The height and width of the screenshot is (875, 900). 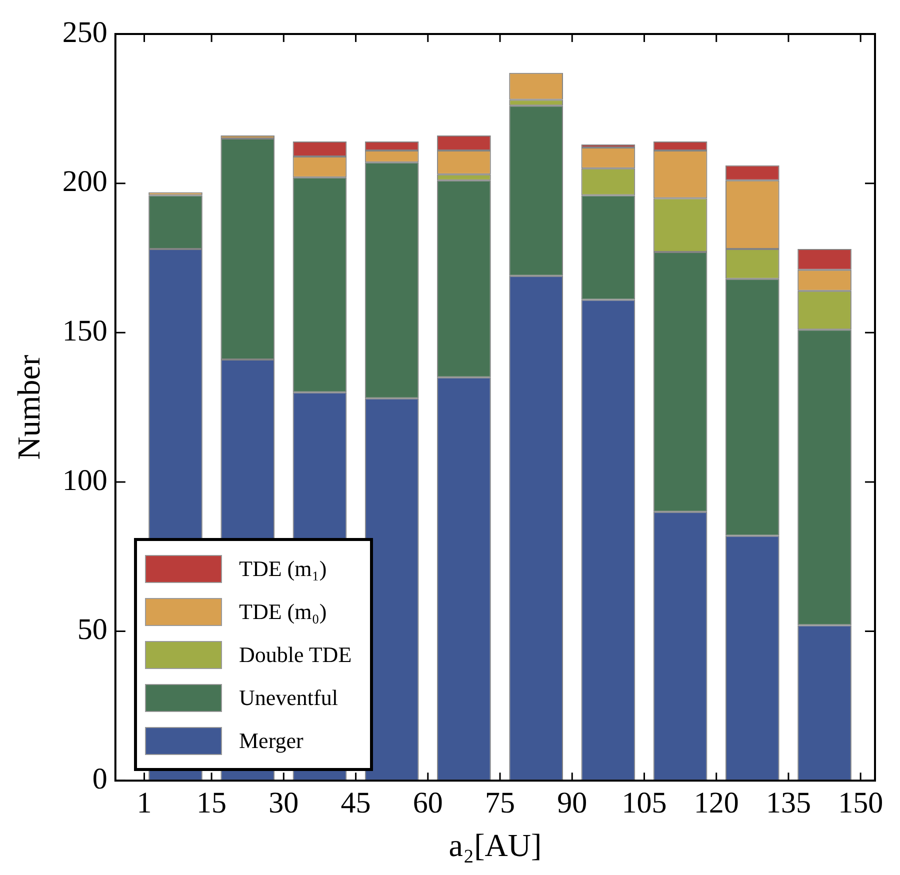 What do you see at coordinates (427, 803) in the screenshot?
I see `x-tick-label: 60` at bounding box center [427, 803].